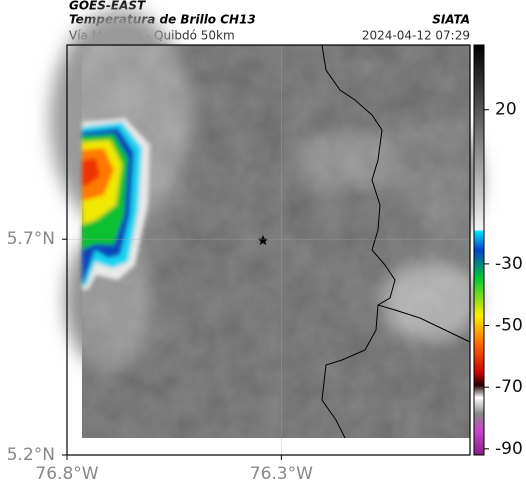 This screenshot has width=526, height=491. What do you see at coordinates (509, 264) in the screenshot?
I see `colorbar-tick-label: -30` at bounding box center [509, 264].